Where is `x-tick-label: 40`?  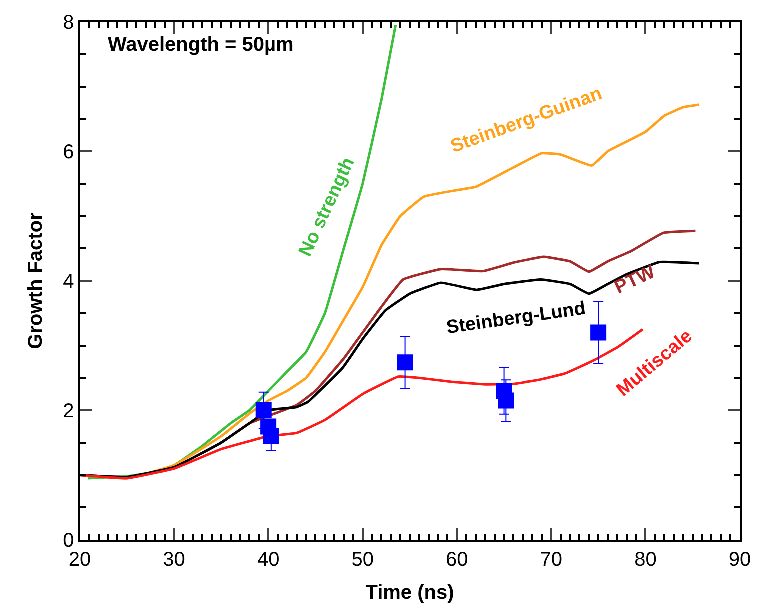 x-tick-label: 40 is located at coordinates (268, 559).